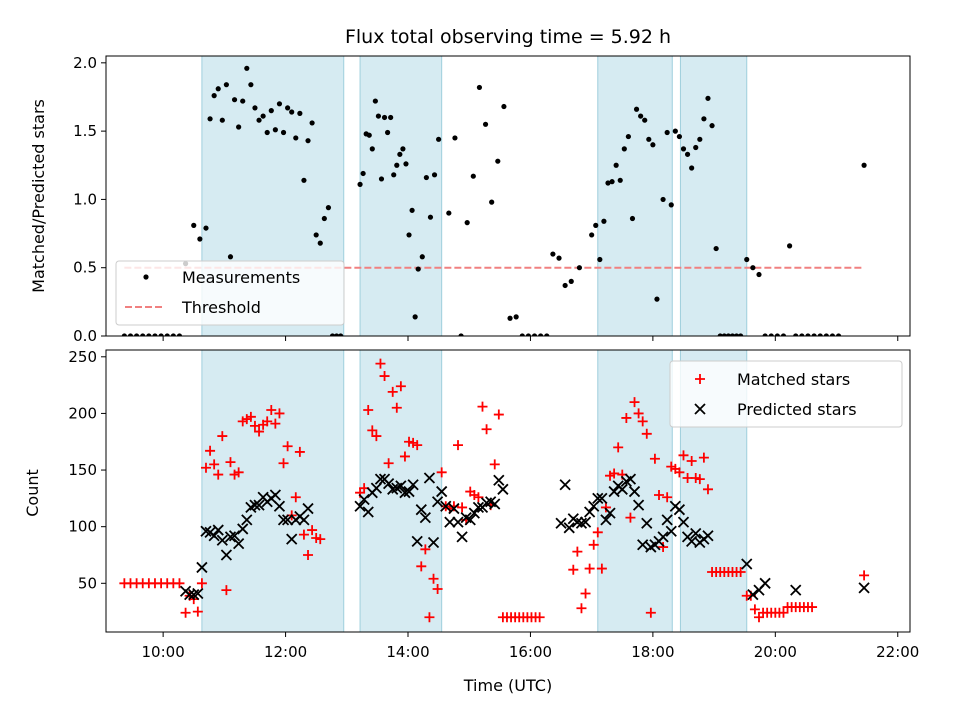  I want to click on legend-predicted-label: Predicted stars, so click(797, 409).